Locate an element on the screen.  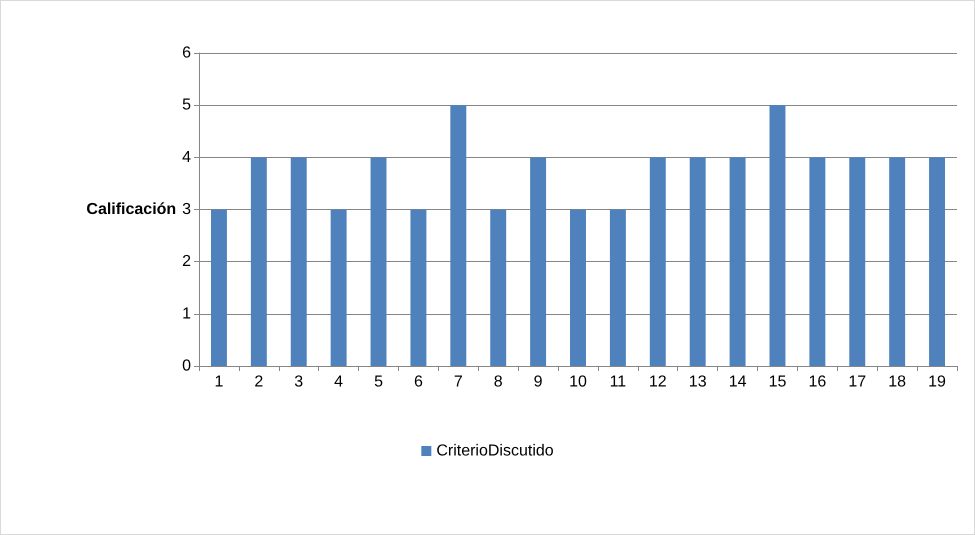
x-tick-label: 3 is located at coordinates (299, 382).